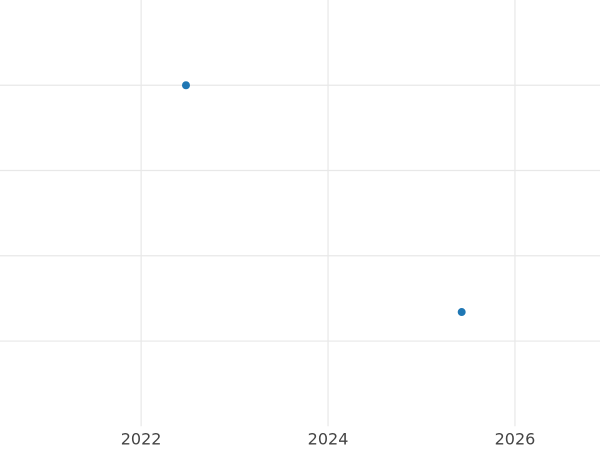  What do you see at coordinates (515, 439) in the screenshot?
I see `x-tick-label: 2026` at bounding box center [515, 439].